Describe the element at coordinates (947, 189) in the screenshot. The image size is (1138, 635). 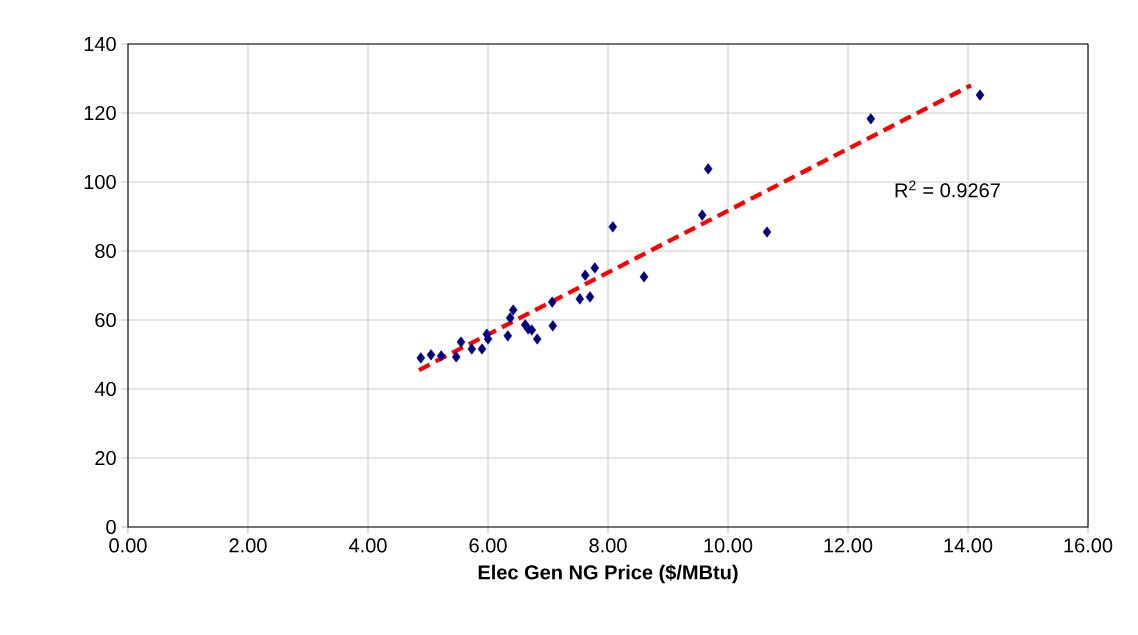
I see `annotation: R$^{2}$ = 0.9267` at that location.